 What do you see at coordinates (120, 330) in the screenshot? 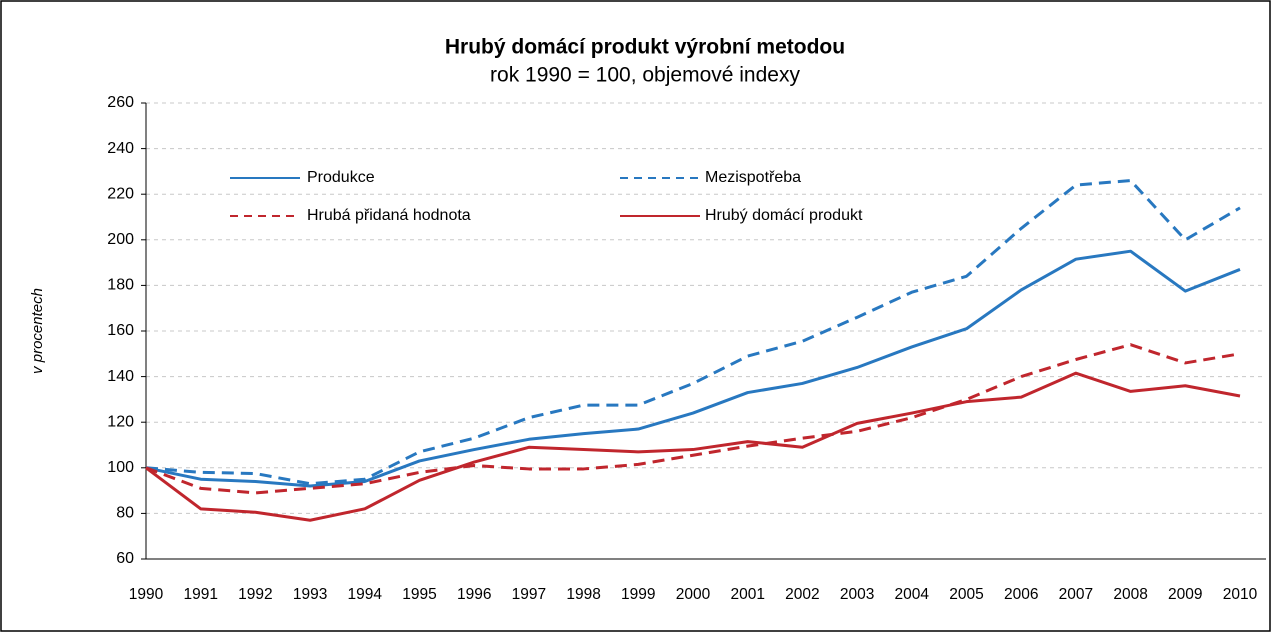
I see `y-tick-label: 160` at bounding box center [120, 330].